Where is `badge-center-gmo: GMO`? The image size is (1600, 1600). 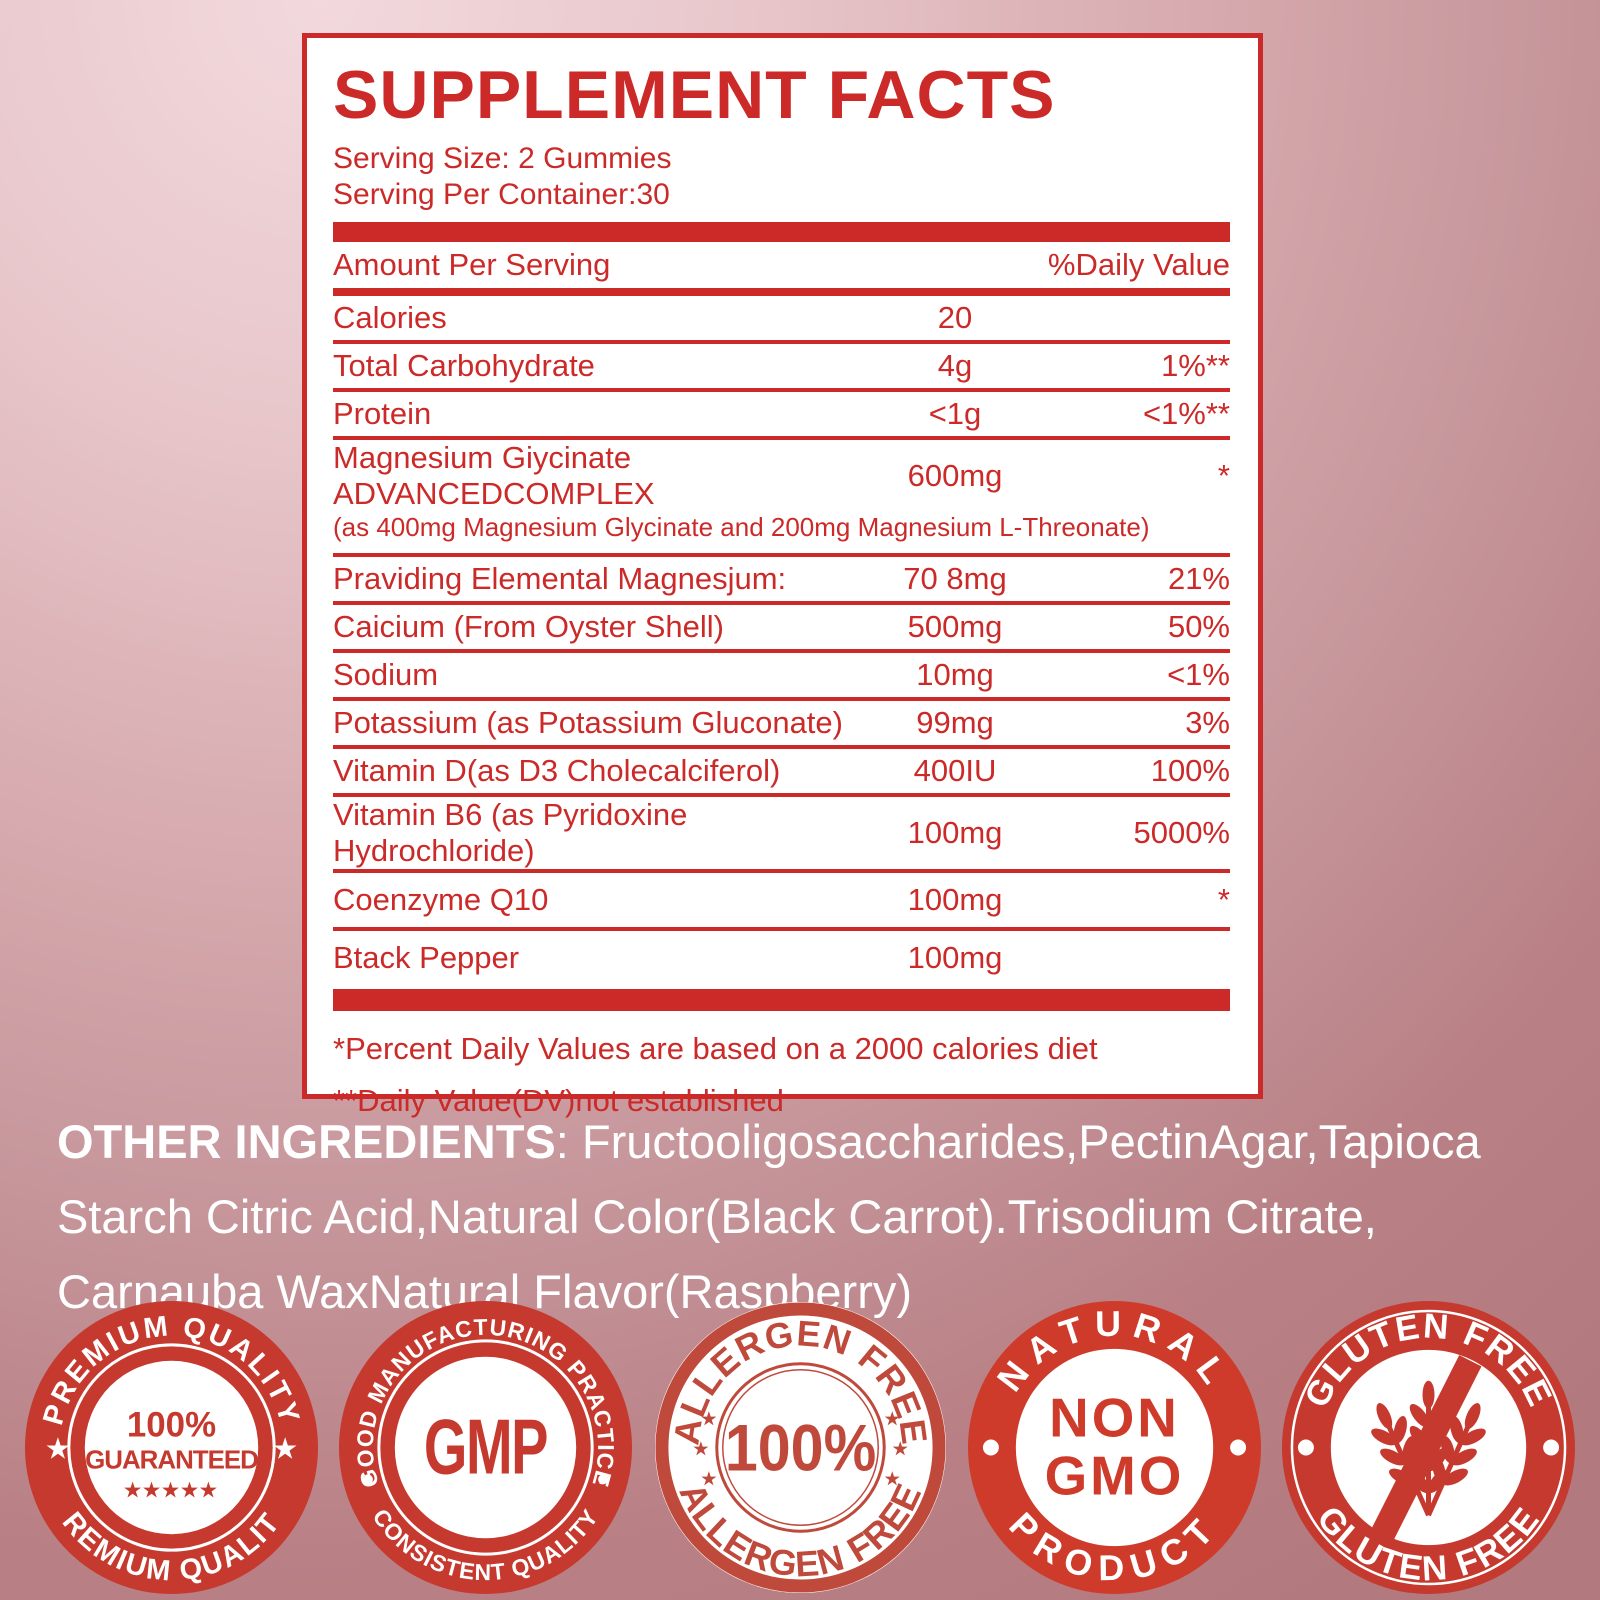 badge-center-gmo: GMO is located at coordinates (1114, 1475).